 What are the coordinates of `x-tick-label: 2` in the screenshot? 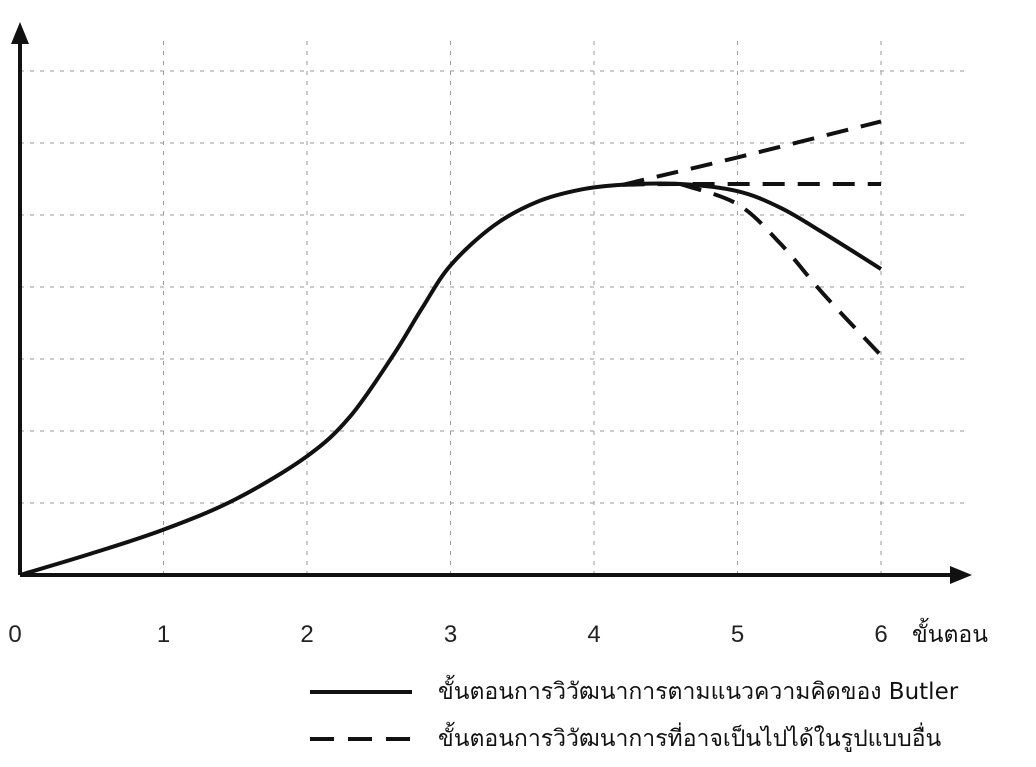 It's located at (306, 634).